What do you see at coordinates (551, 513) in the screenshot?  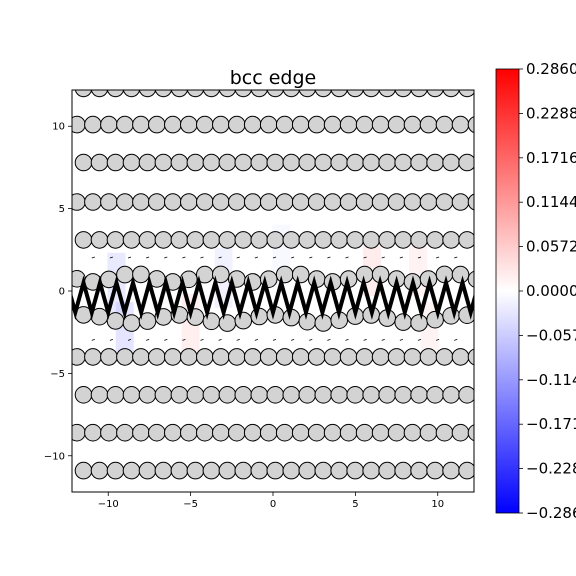 I see `colorbar-tick-label: −0.2860` at bounding box center [551, 513].